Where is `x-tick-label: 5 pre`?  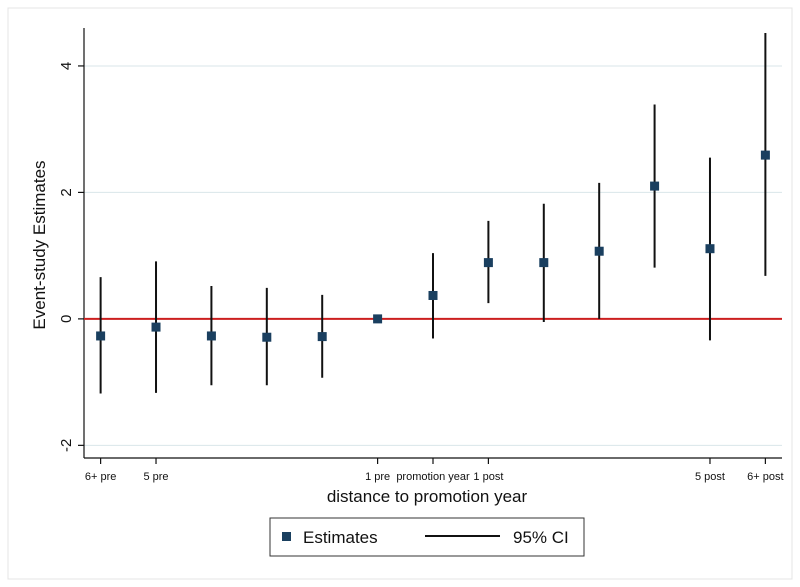 x-tick-label: 5 pre is located at coordinates (155, 477).